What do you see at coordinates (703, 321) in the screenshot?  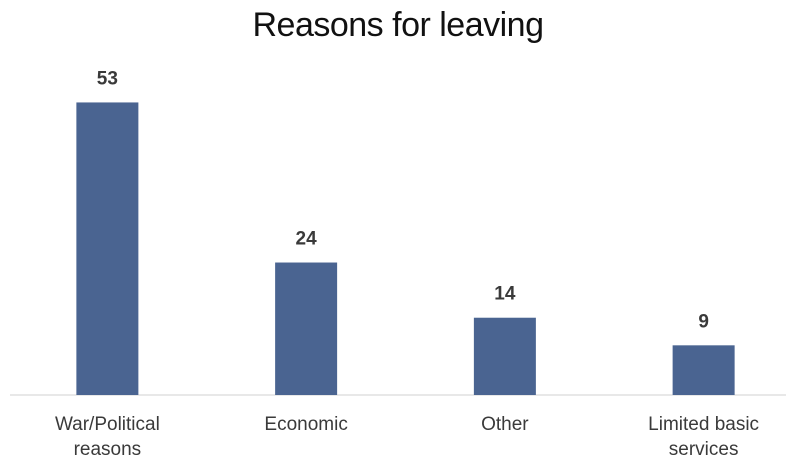 I see `data-label-3: 9` at bounding box center [703, 321].